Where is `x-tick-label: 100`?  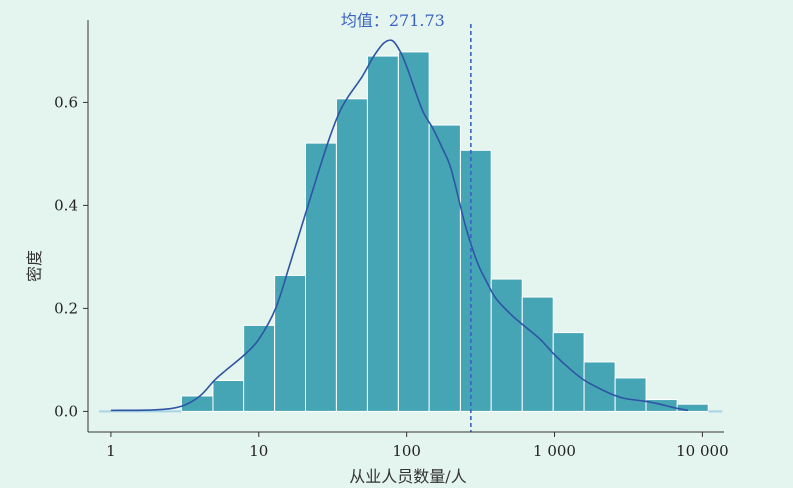 x-tick-label: 100 is located at coordinates (406, 451).